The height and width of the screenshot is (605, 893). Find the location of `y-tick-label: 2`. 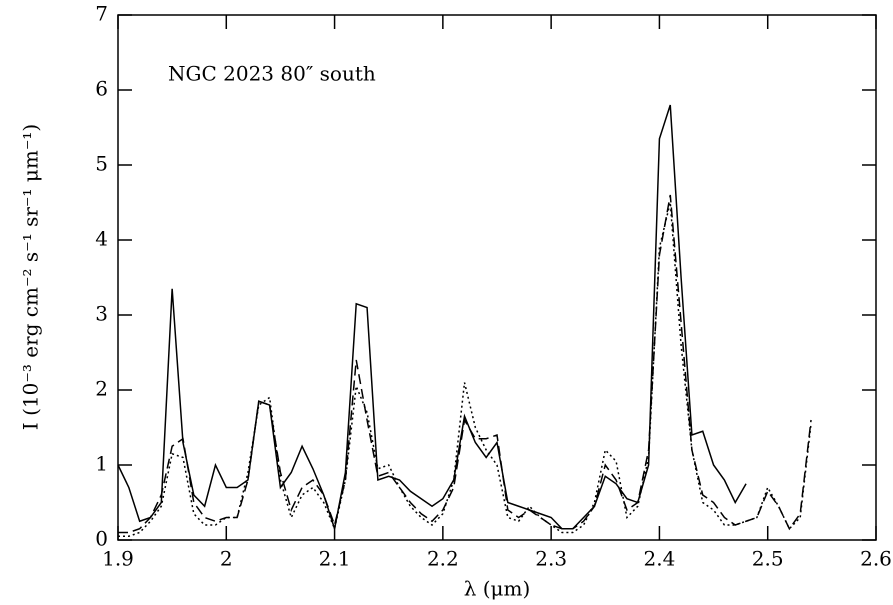

y-tick-label: 2 is located at coordinates (101, 389).